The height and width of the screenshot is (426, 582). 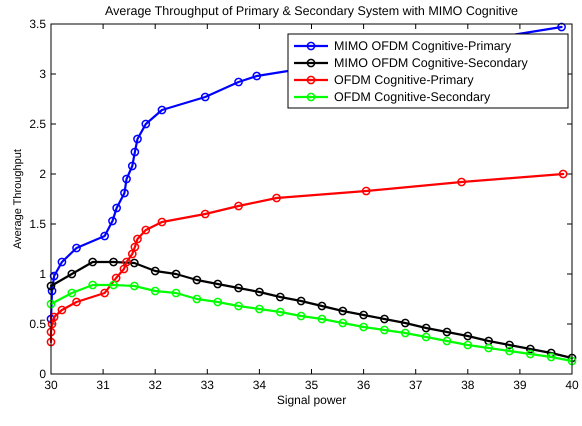 What do you see at coordinates (363, 385) in the screenshot?
I see `x-tick-label: 36` at bounding box center [363, 385].